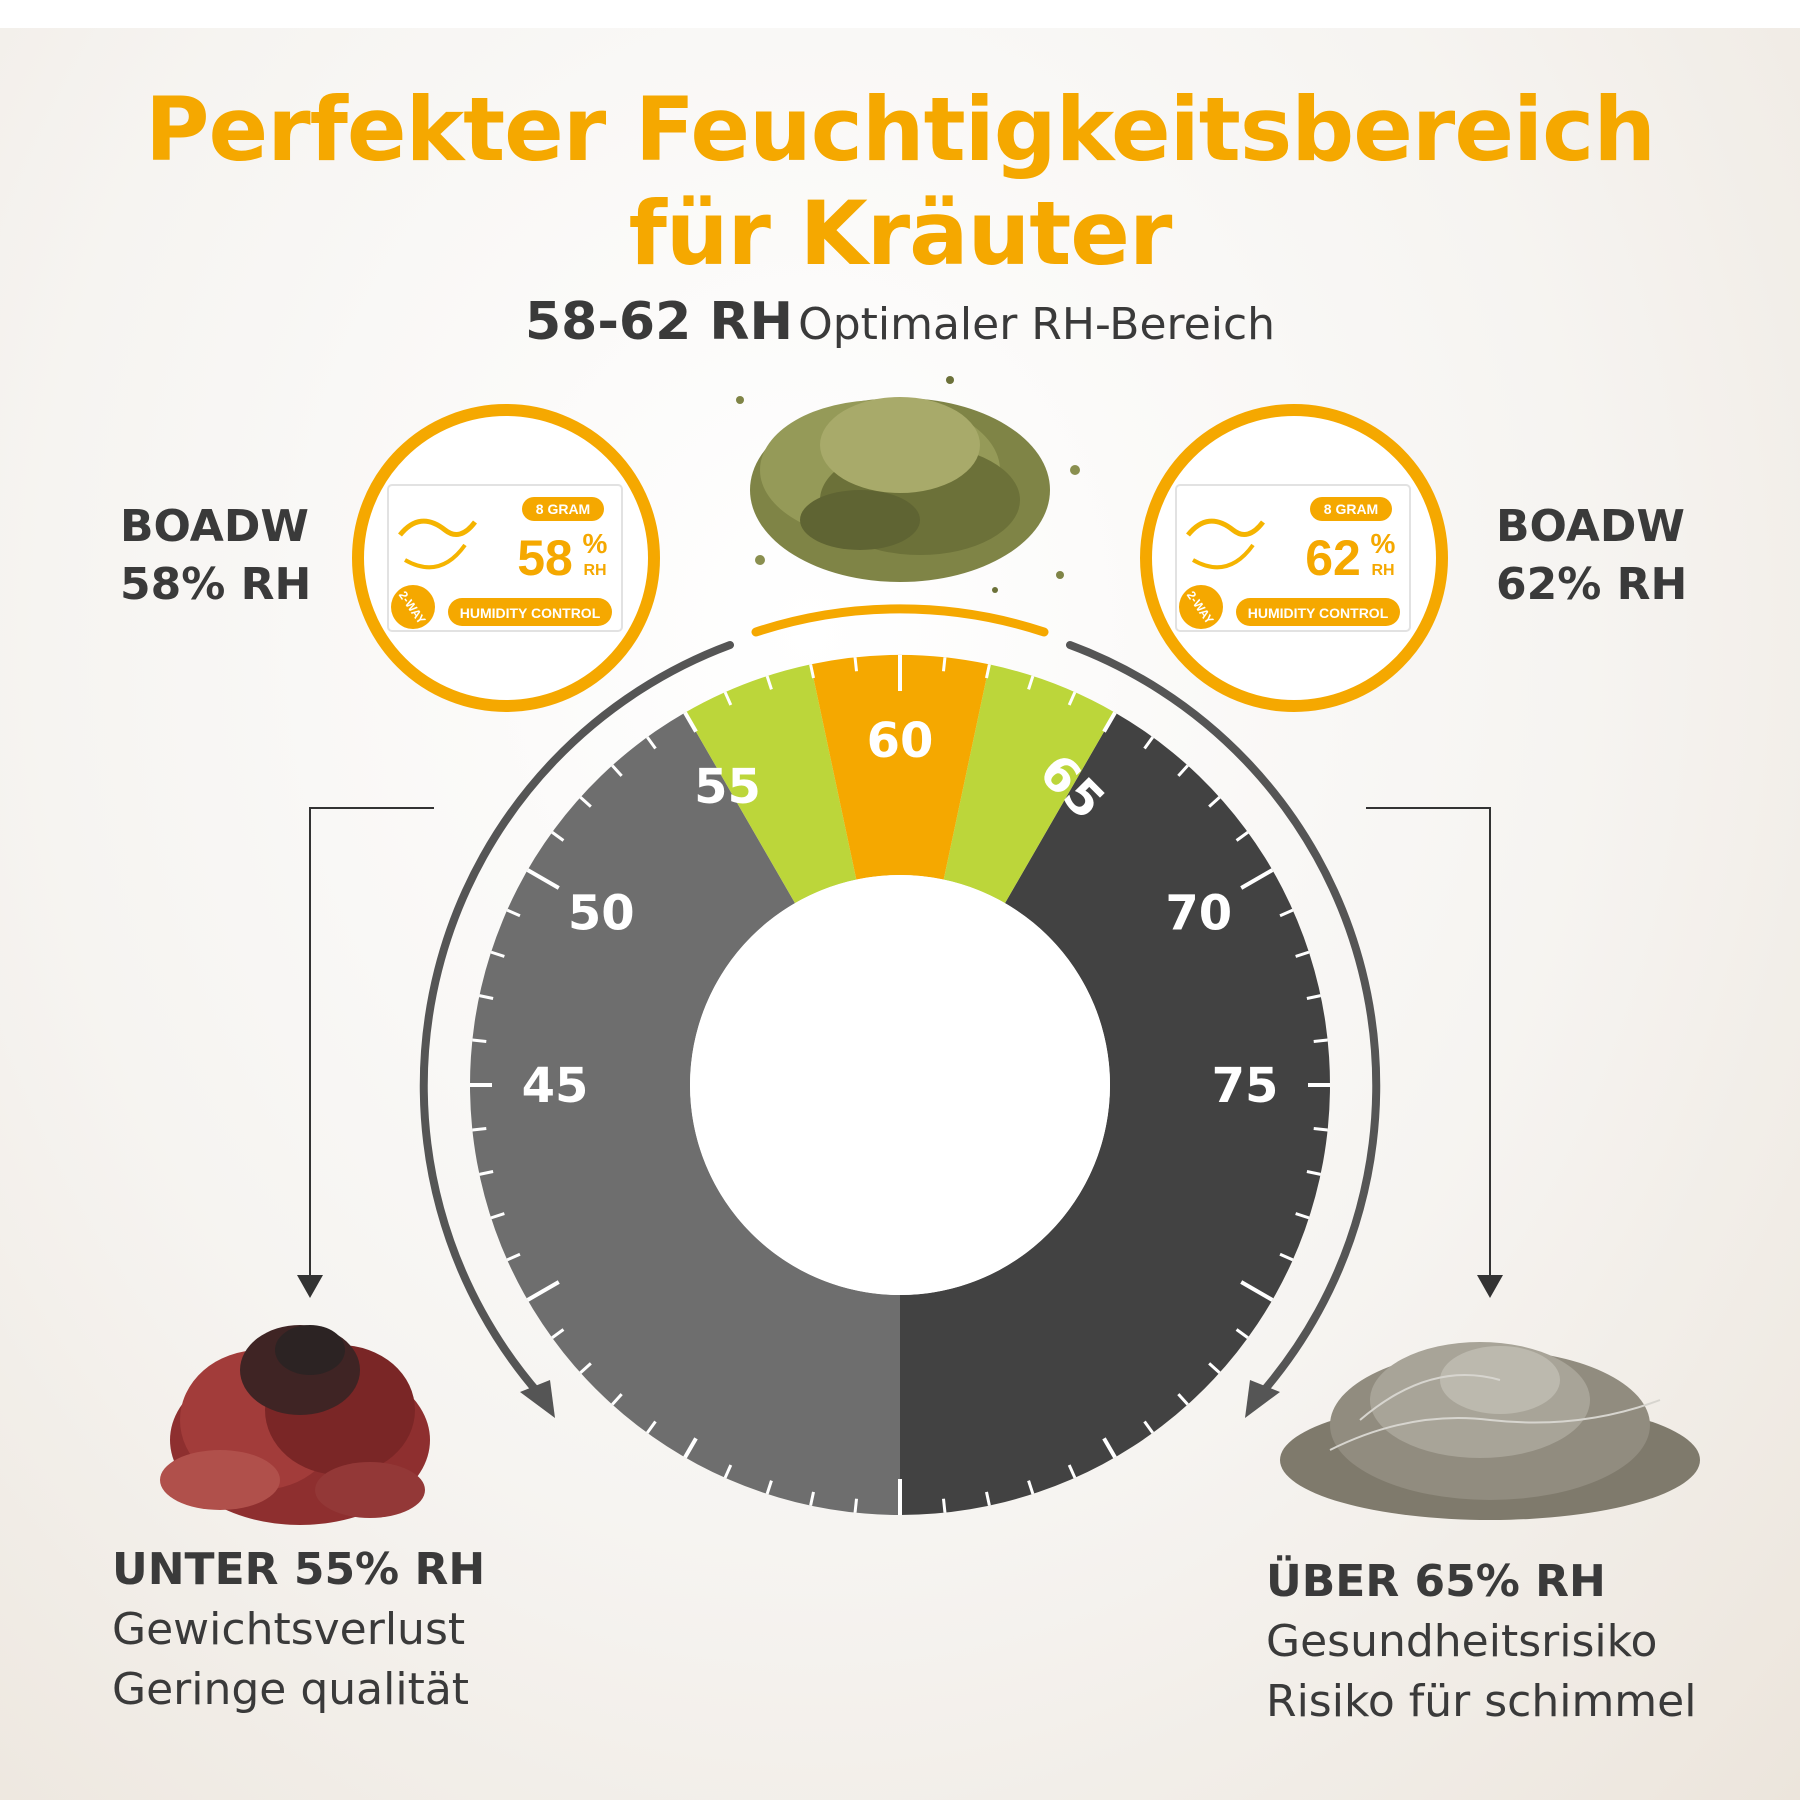 Image resolution: width=1800 pixels, height=1800 pixels. What do you see at coordinates (1029, 784) in the screenshot?
I see `gauge-sector-acceptable-right` at bounding box center [1029, 784].